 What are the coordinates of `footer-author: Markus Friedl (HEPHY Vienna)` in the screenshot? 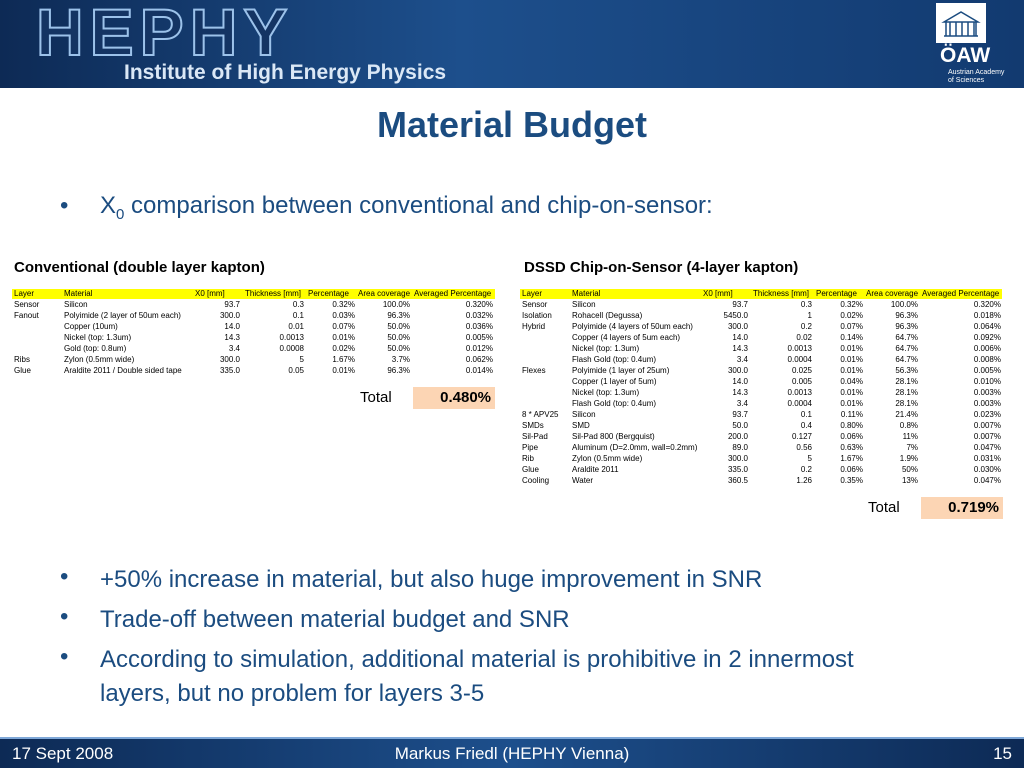 It's located at (512, 753).